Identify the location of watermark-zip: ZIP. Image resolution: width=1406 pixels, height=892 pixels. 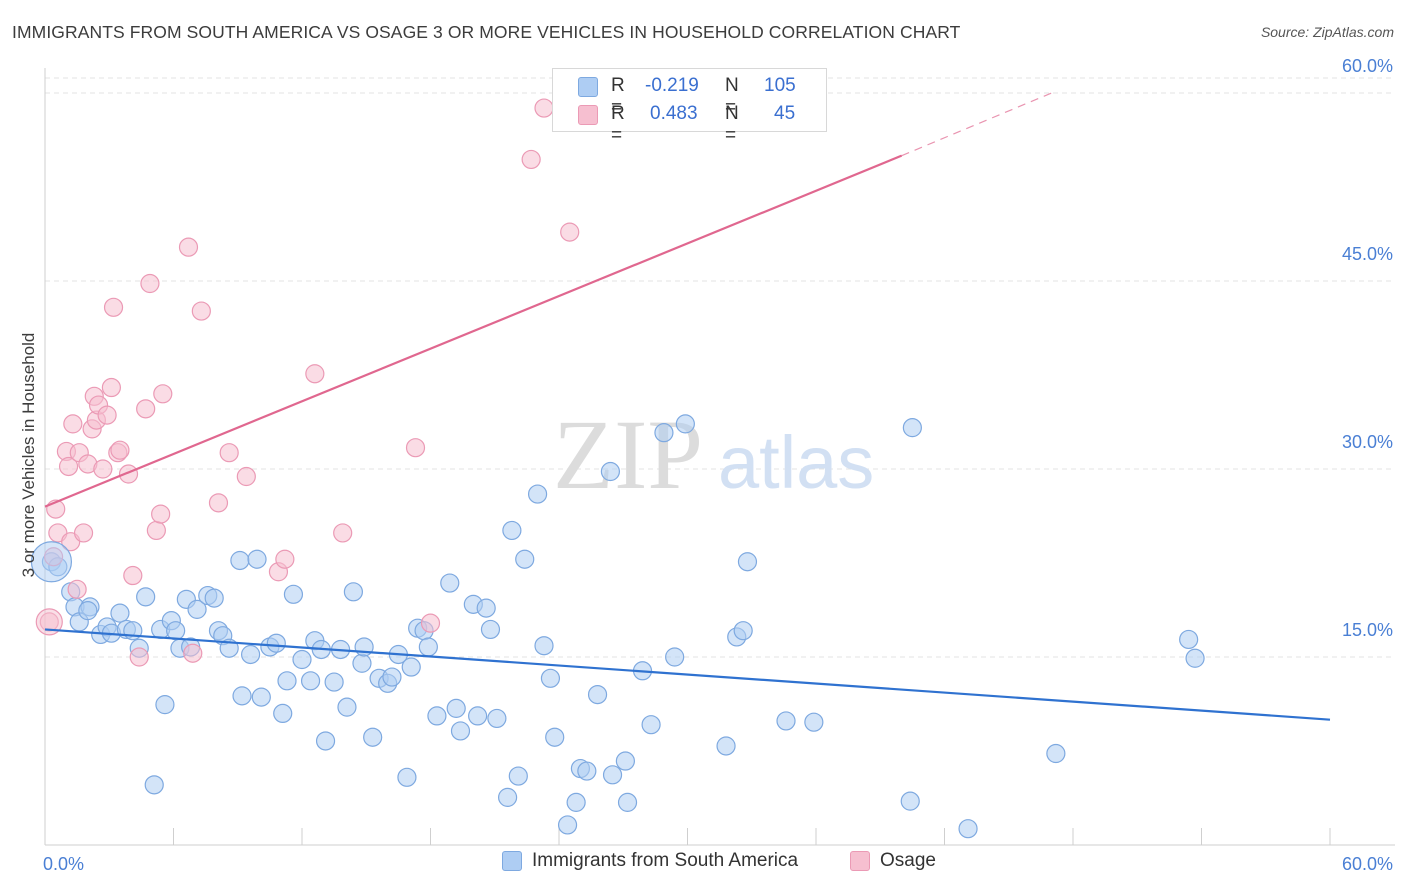
(628, 454).